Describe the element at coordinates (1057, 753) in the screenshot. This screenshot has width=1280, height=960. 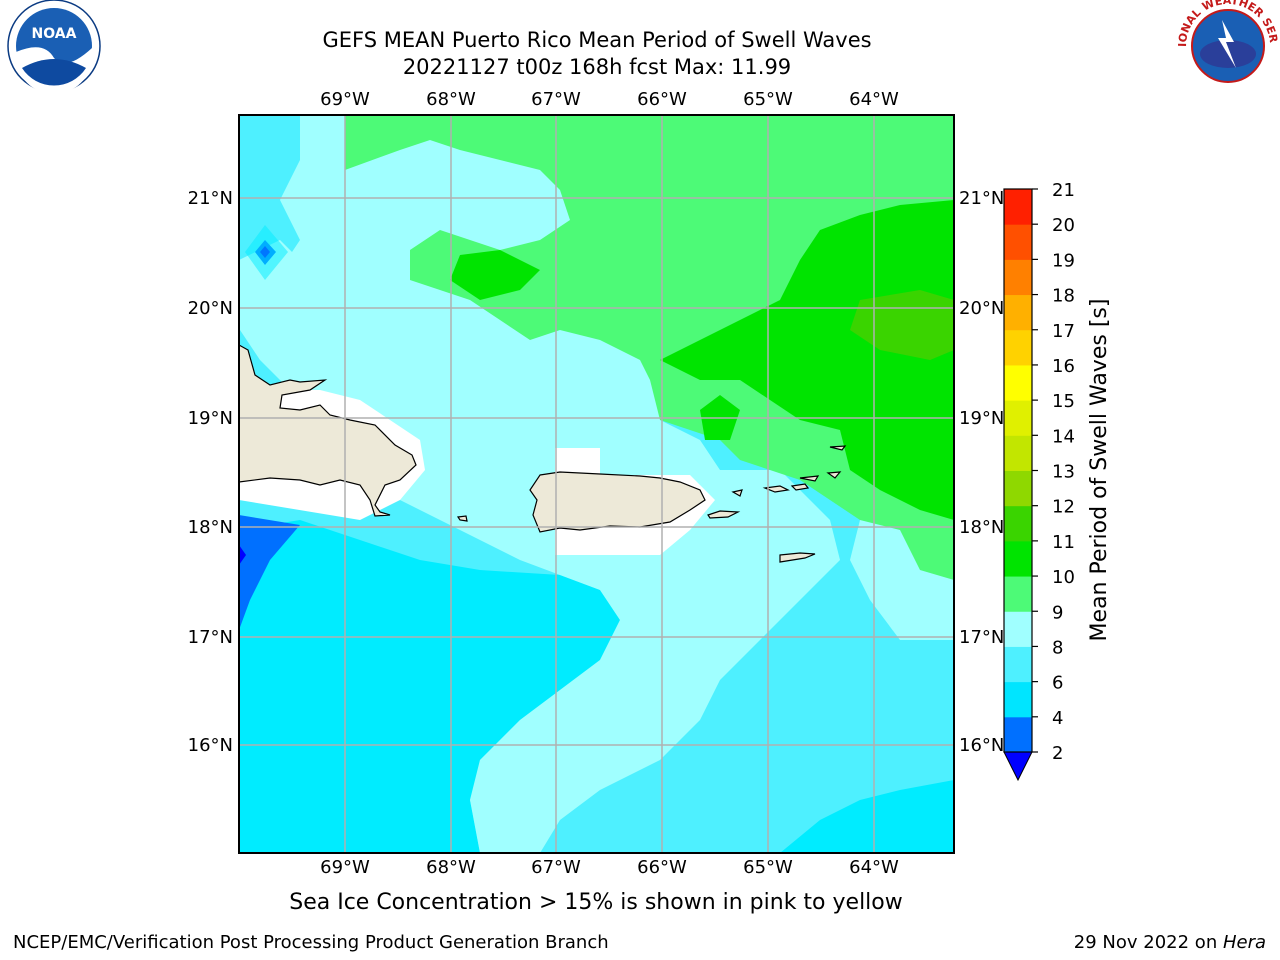
I see `colorbar-tick-label: 2` at that location.